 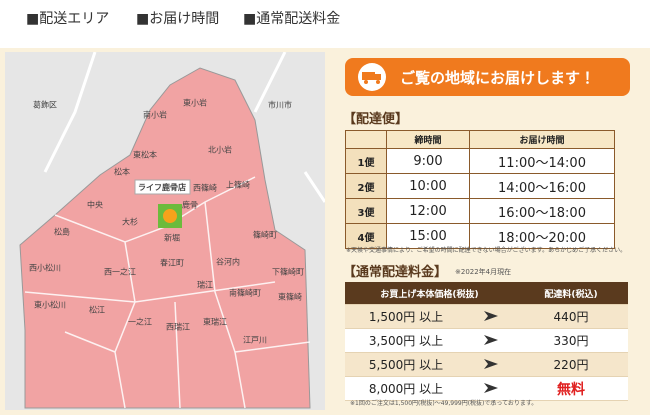 I want to click on banner: ご覧の地域にお届けします！, so click(x=487, y=77).